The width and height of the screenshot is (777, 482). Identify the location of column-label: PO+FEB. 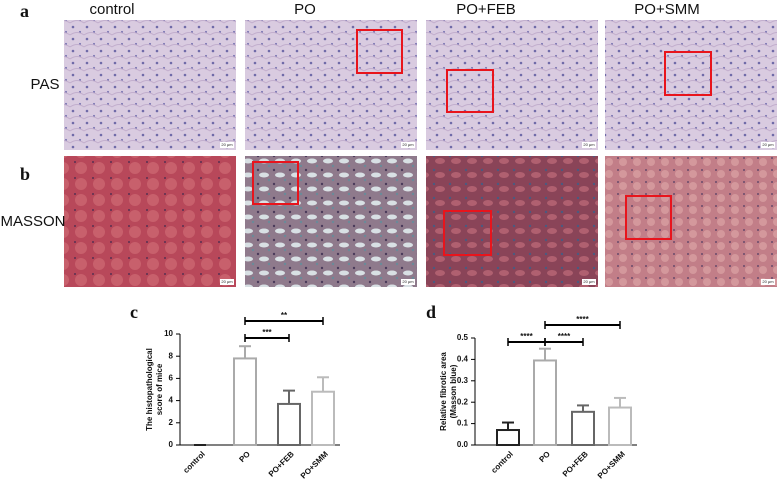
(486, 9).